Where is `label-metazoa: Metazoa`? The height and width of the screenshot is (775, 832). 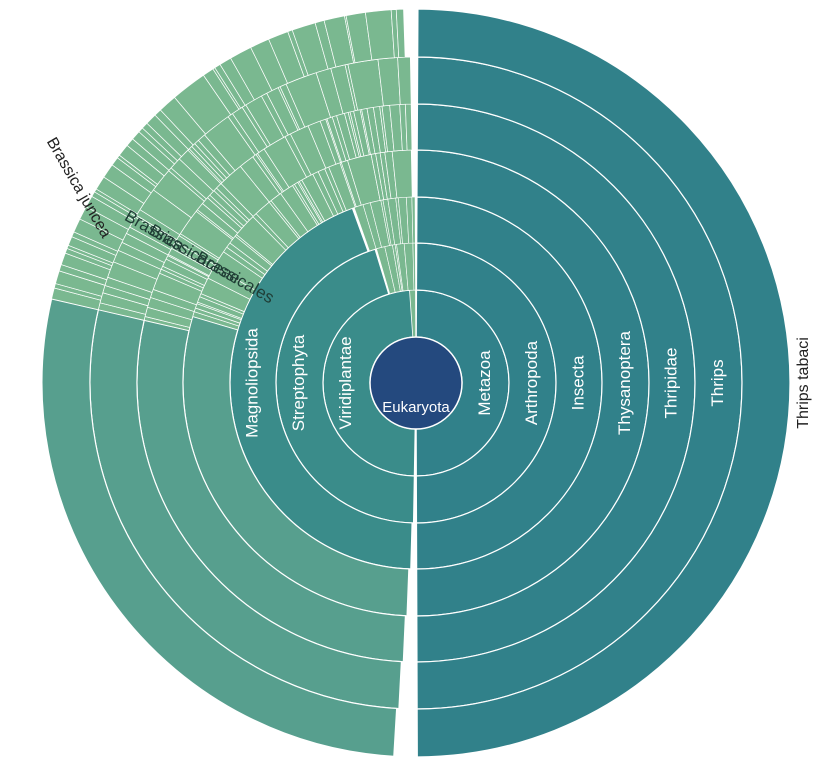
label-metazoa: Metazoa is located at coordinates (484, 383).